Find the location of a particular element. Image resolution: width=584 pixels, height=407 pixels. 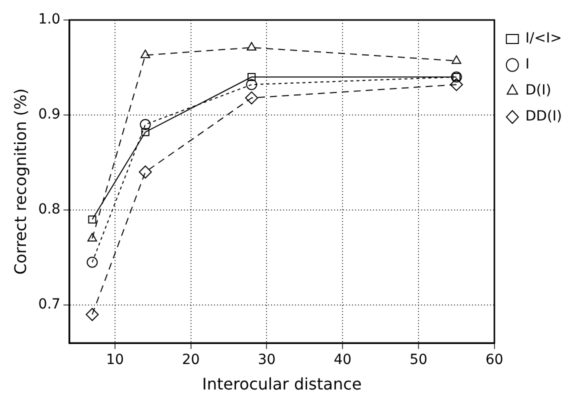

legend-label: I is located at coordinates (527, 64).